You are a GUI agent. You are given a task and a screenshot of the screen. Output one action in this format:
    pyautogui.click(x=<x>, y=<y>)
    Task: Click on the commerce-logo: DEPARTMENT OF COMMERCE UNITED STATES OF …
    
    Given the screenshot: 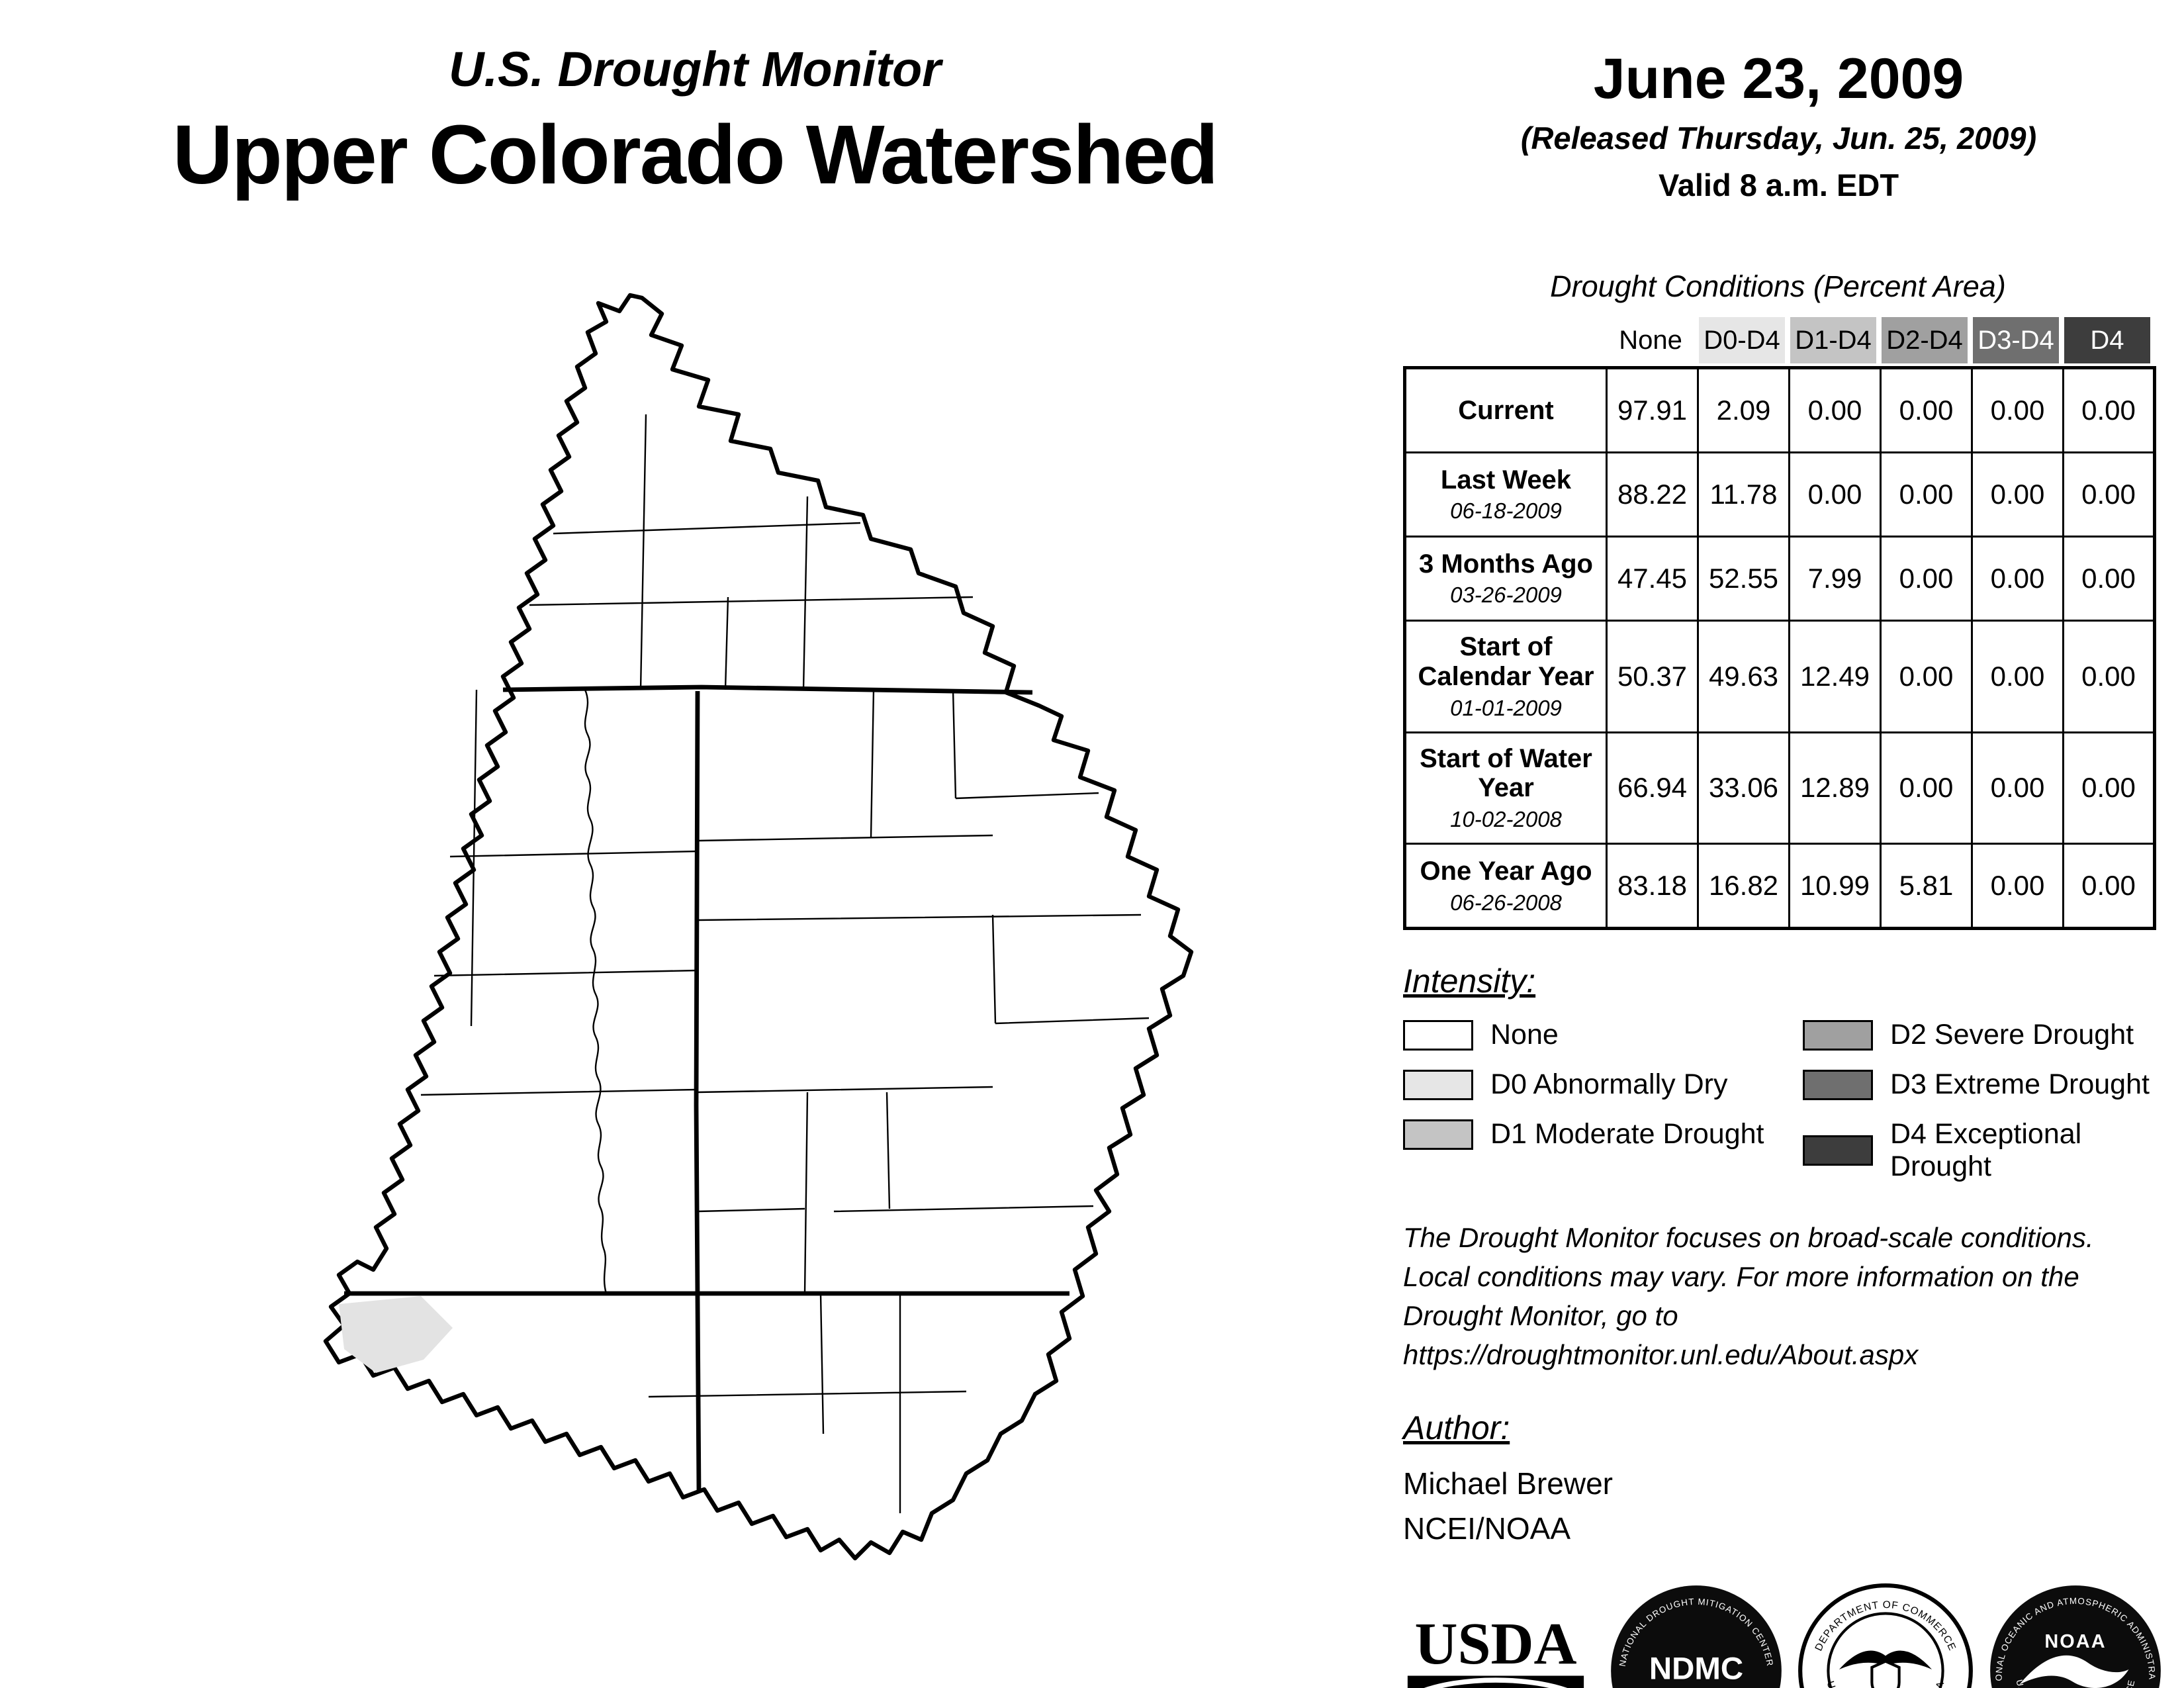 What is the action you would take?
    pyautogui.click(x=1886, y=1635)
    